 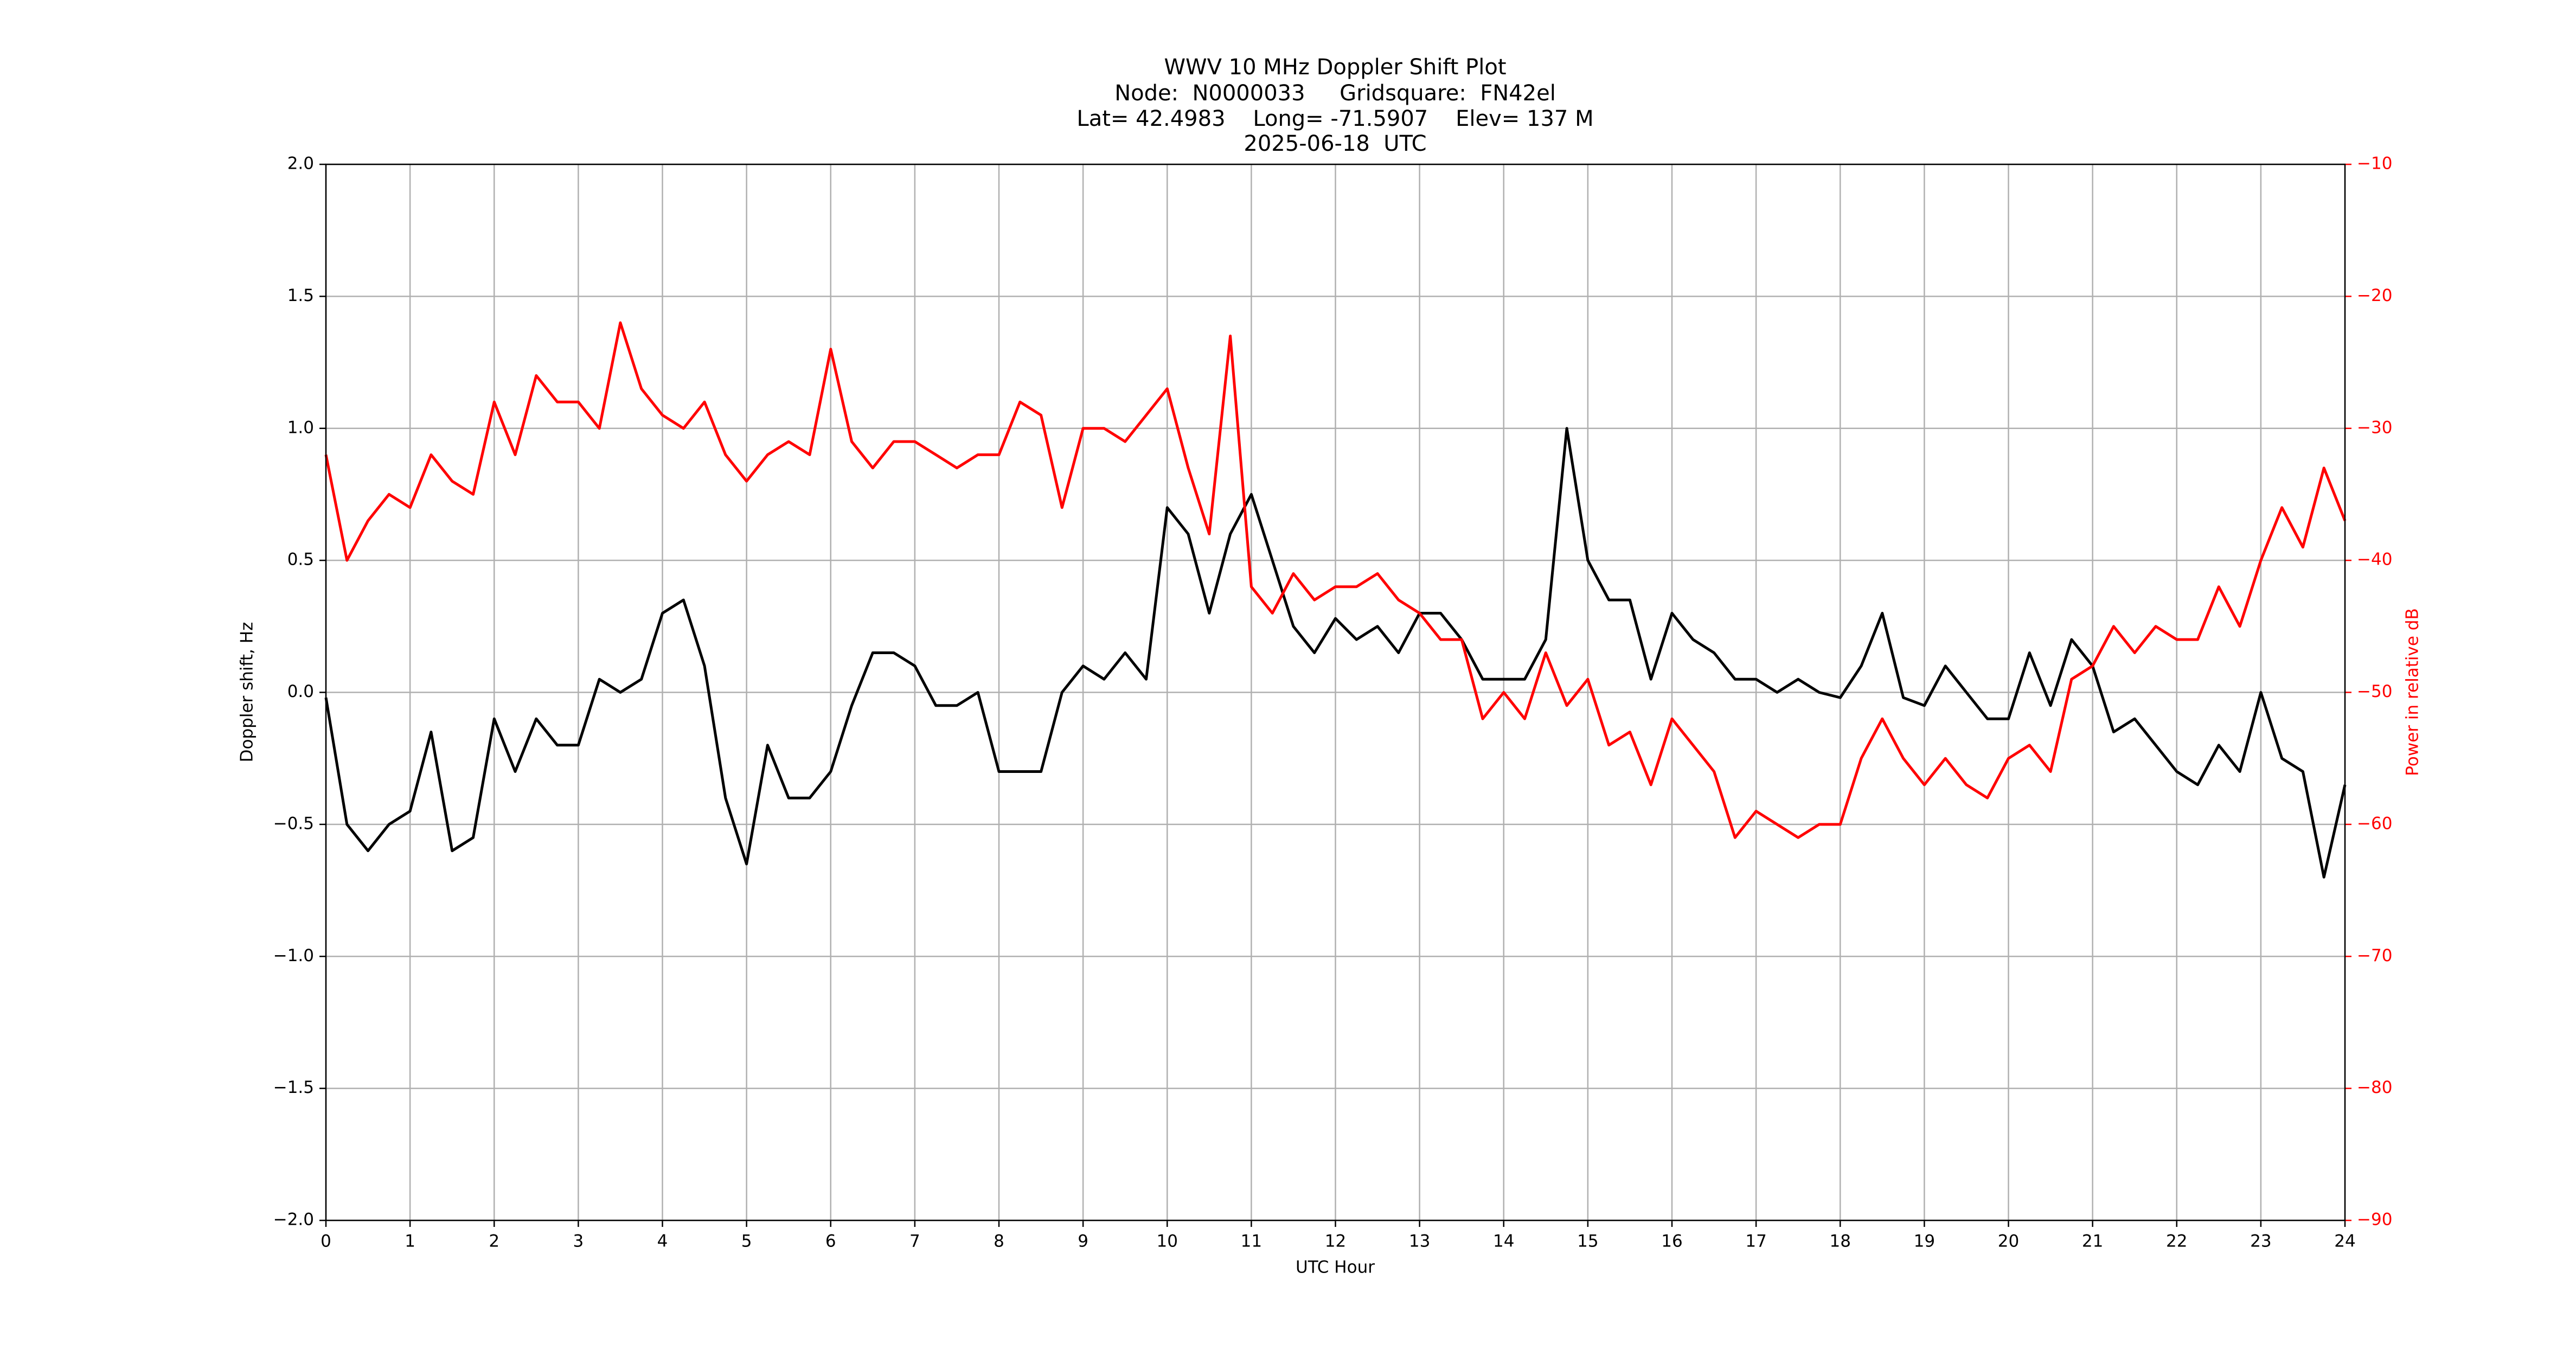 I want to click on x-tick-label: 14, so click(x=1503, y=1241).